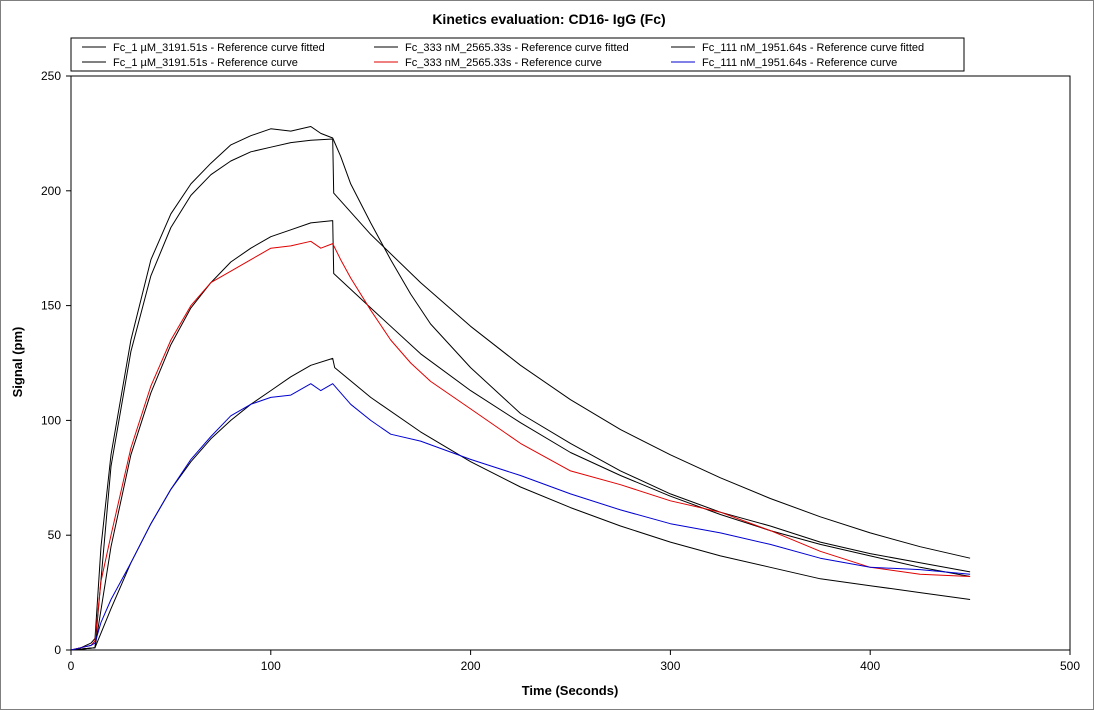 The image size is (1094, 710). I want to click on x-tick-label: 400, so click(870, 666).